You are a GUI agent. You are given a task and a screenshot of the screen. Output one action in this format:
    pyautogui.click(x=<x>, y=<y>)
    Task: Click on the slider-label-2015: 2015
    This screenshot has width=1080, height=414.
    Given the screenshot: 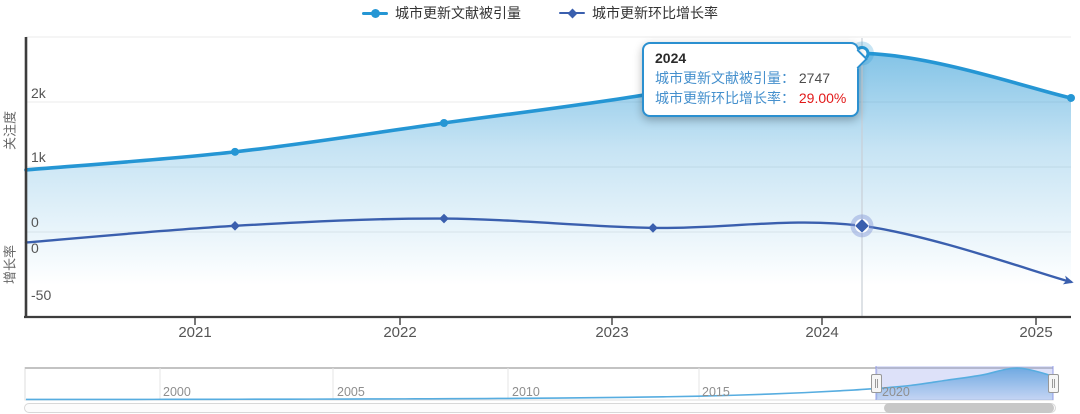 What is the action you would take?
    pyautogui.click(x=716, y=392)
    